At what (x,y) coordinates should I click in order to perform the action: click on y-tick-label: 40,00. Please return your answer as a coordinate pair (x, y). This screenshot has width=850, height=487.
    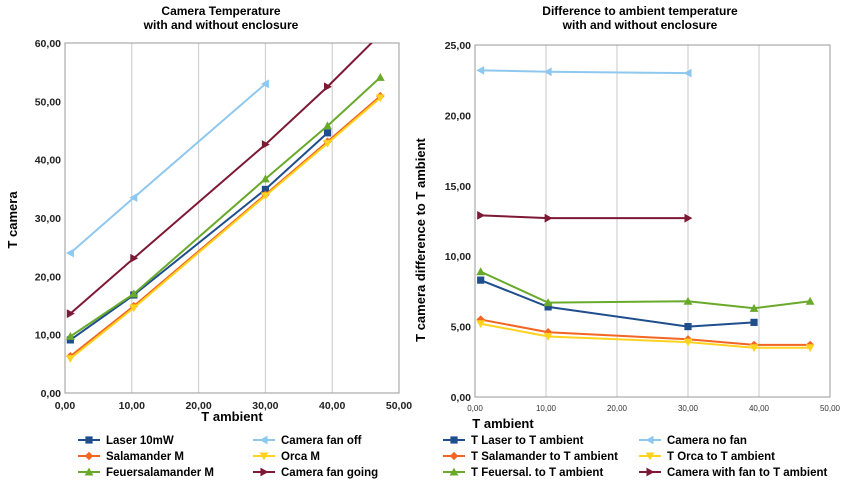
    Looking at the image, I should click on (48, 161).